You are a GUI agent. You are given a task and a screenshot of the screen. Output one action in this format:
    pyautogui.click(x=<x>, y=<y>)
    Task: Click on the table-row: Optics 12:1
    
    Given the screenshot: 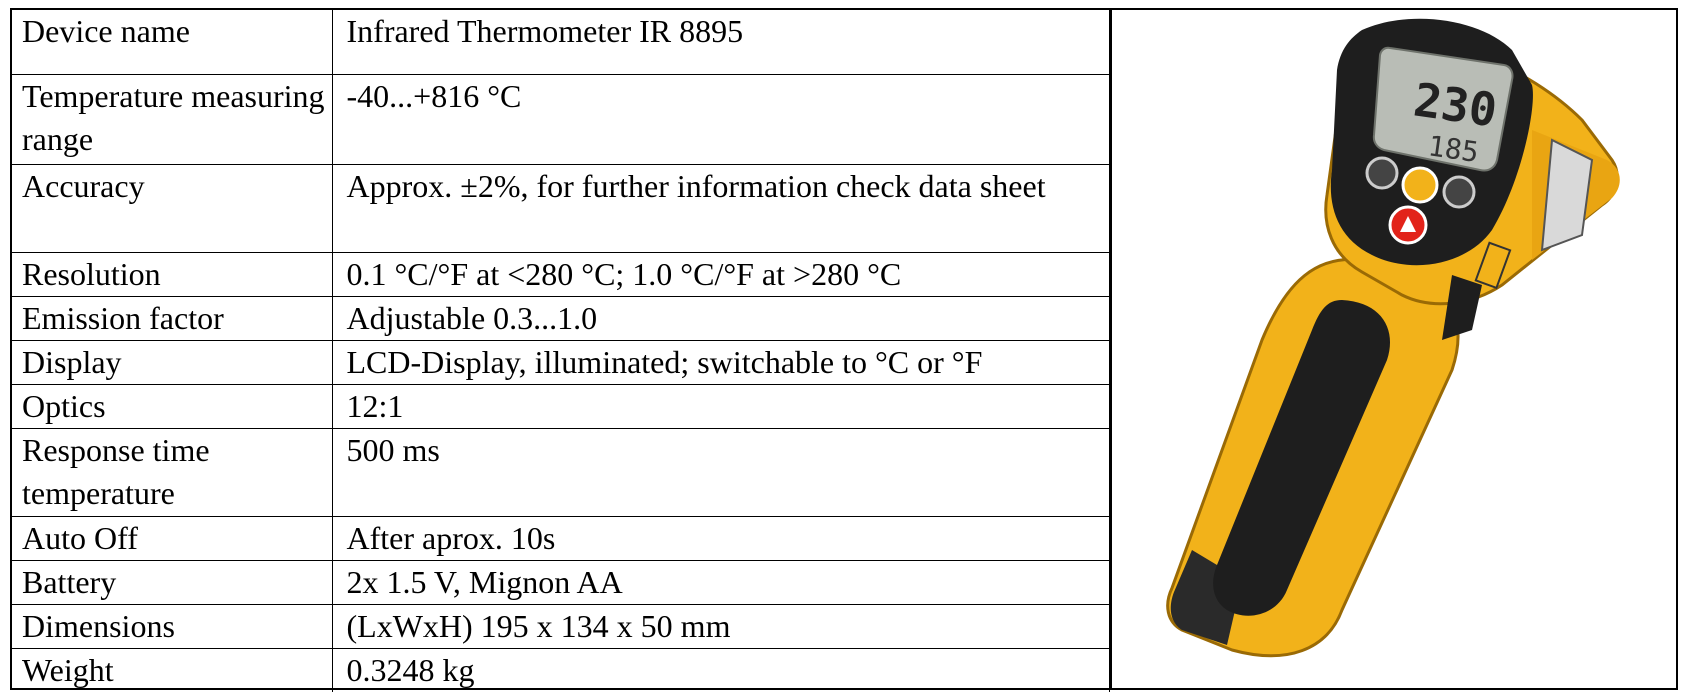 What is the action you would take?
    pyautogui.click(x=561, y=406)
    